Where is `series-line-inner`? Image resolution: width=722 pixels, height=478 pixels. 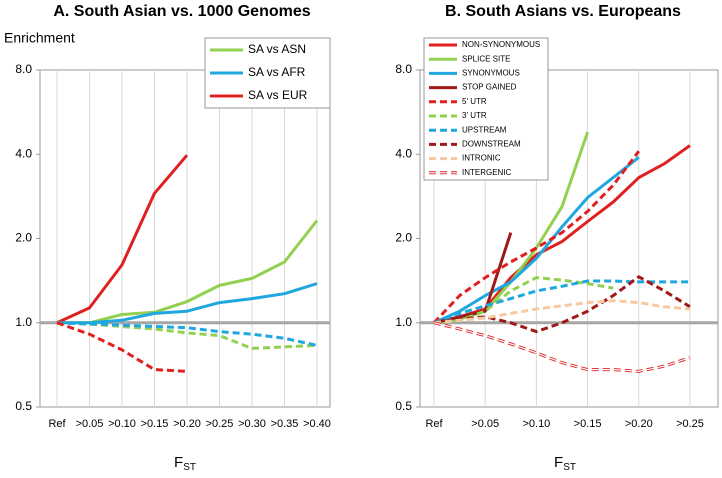
series-line-inner is located at coordinates (562, 347).